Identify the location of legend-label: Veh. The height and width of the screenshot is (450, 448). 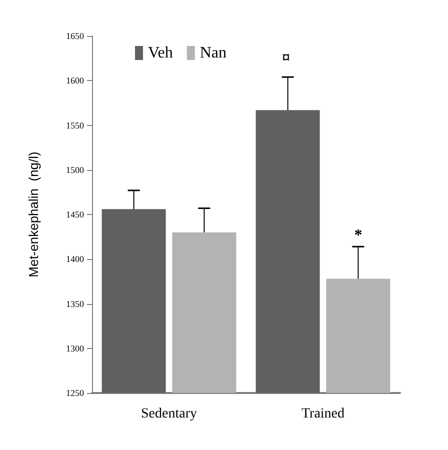
(160, 53).